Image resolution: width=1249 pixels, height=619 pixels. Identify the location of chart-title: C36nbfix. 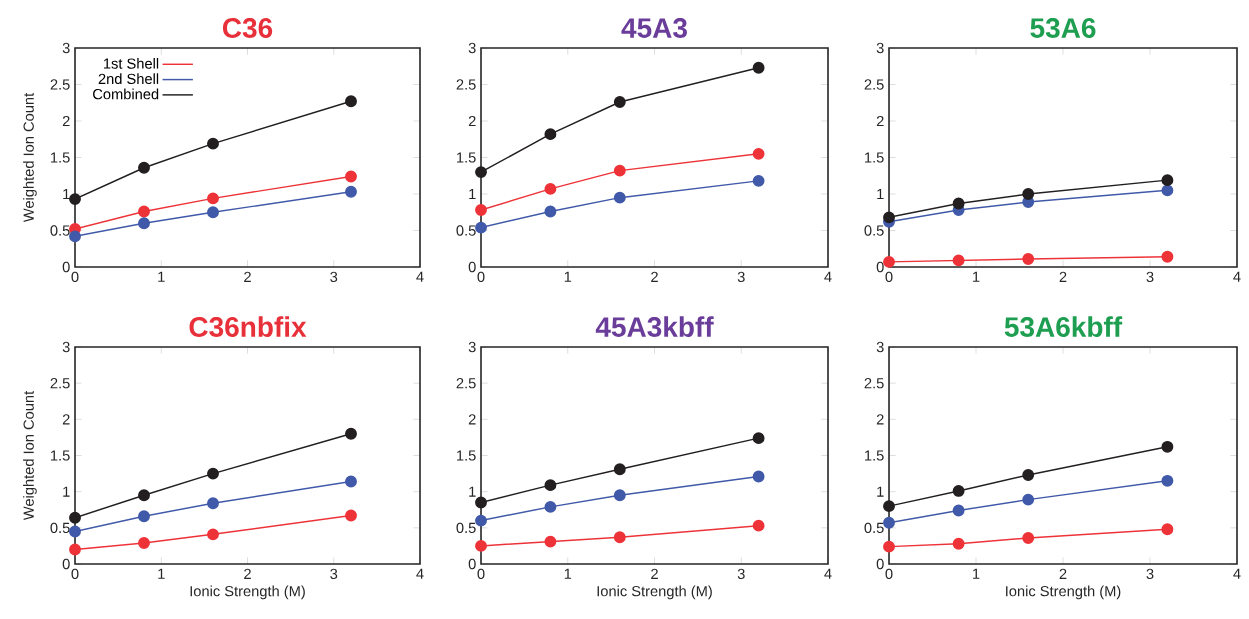
(248, 326).